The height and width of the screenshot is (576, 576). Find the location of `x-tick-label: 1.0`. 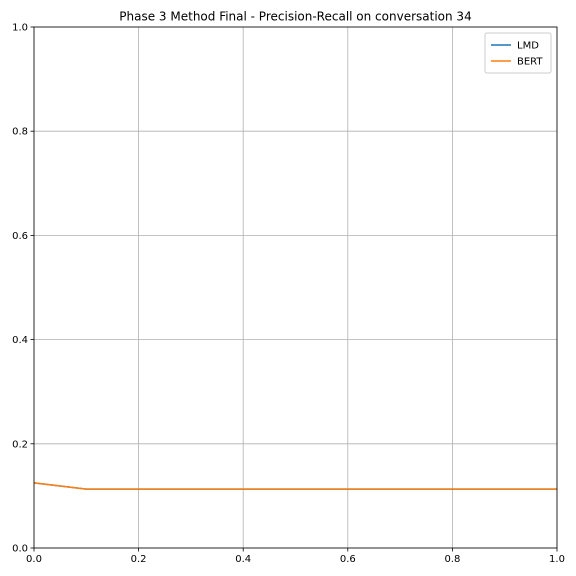

x-tick-label: 1.0 is located at coordinates (557, 559).